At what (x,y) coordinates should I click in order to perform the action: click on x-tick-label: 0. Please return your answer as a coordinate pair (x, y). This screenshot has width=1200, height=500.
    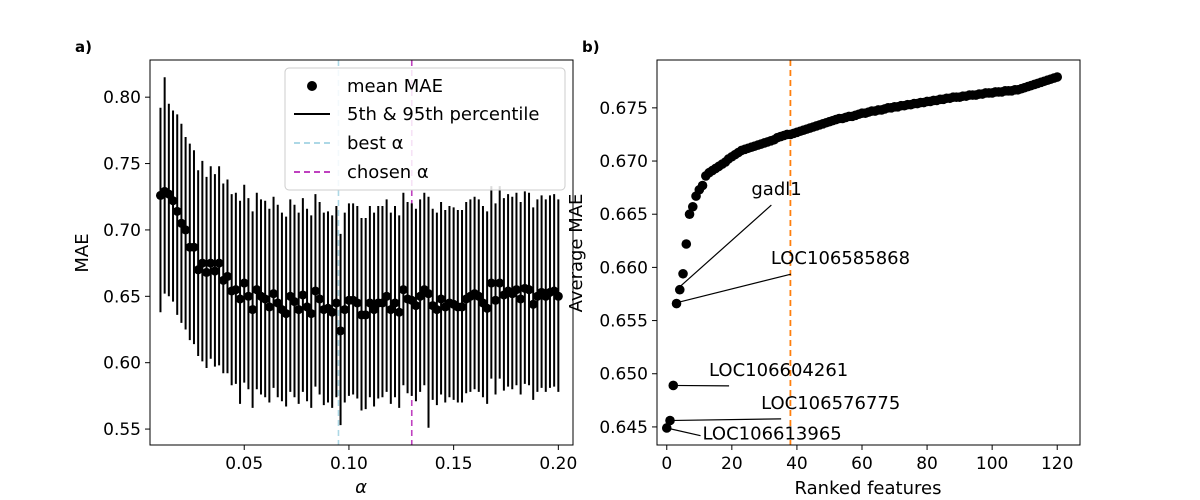
    Looking at the image, I should click on (666, 464).